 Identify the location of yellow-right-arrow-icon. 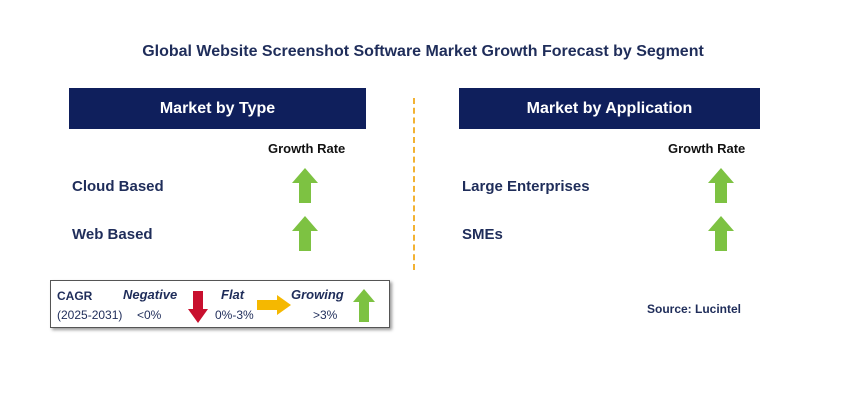
(274, 305).